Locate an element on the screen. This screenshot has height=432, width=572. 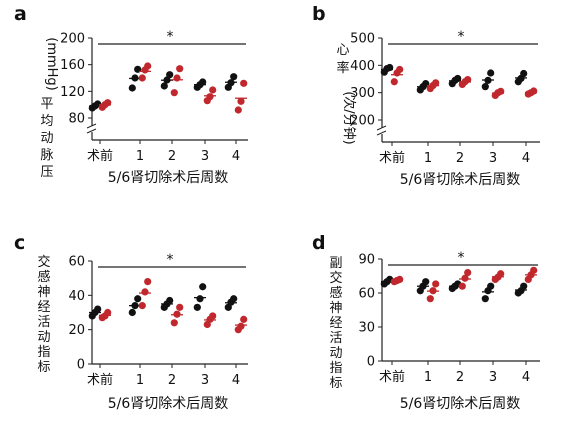
y-axis-title-char: 副 is located at coordinates (335, 263).